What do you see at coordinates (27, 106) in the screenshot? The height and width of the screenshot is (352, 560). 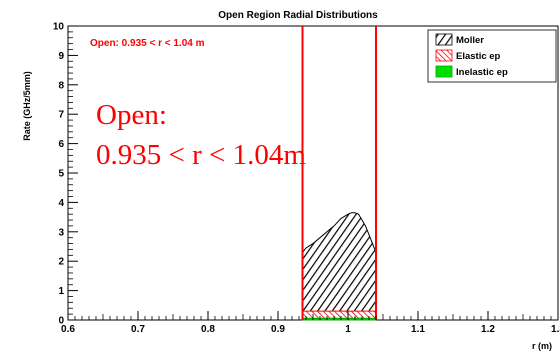 I see `y-axis-label: Rate (GHz/5mm)` at bounding box center [27, 106].